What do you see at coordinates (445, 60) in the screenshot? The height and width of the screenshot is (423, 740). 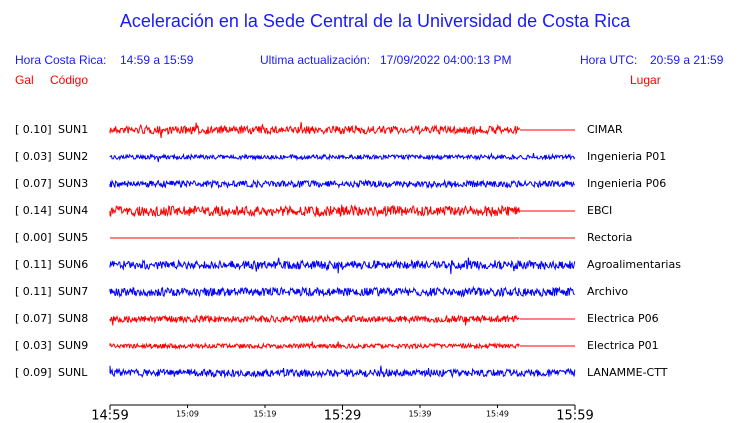 I see `value: 17/09/2022 04:00:13 PM` at bounding box center [445, 60].